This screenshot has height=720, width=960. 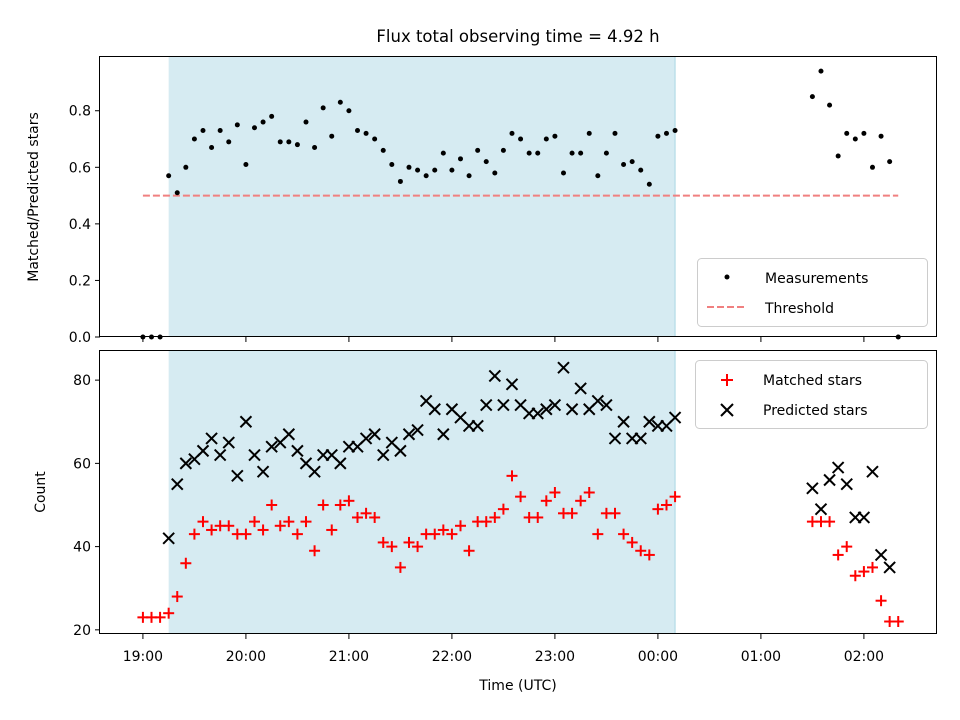 I want to click on top-ytick-label: 0.4, so click(x=80, y=225).